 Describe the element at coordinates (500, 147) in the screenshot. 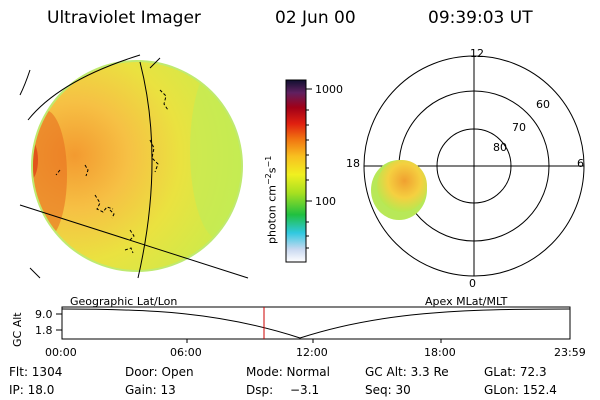

I see `lat-label-80: 80` at that location.